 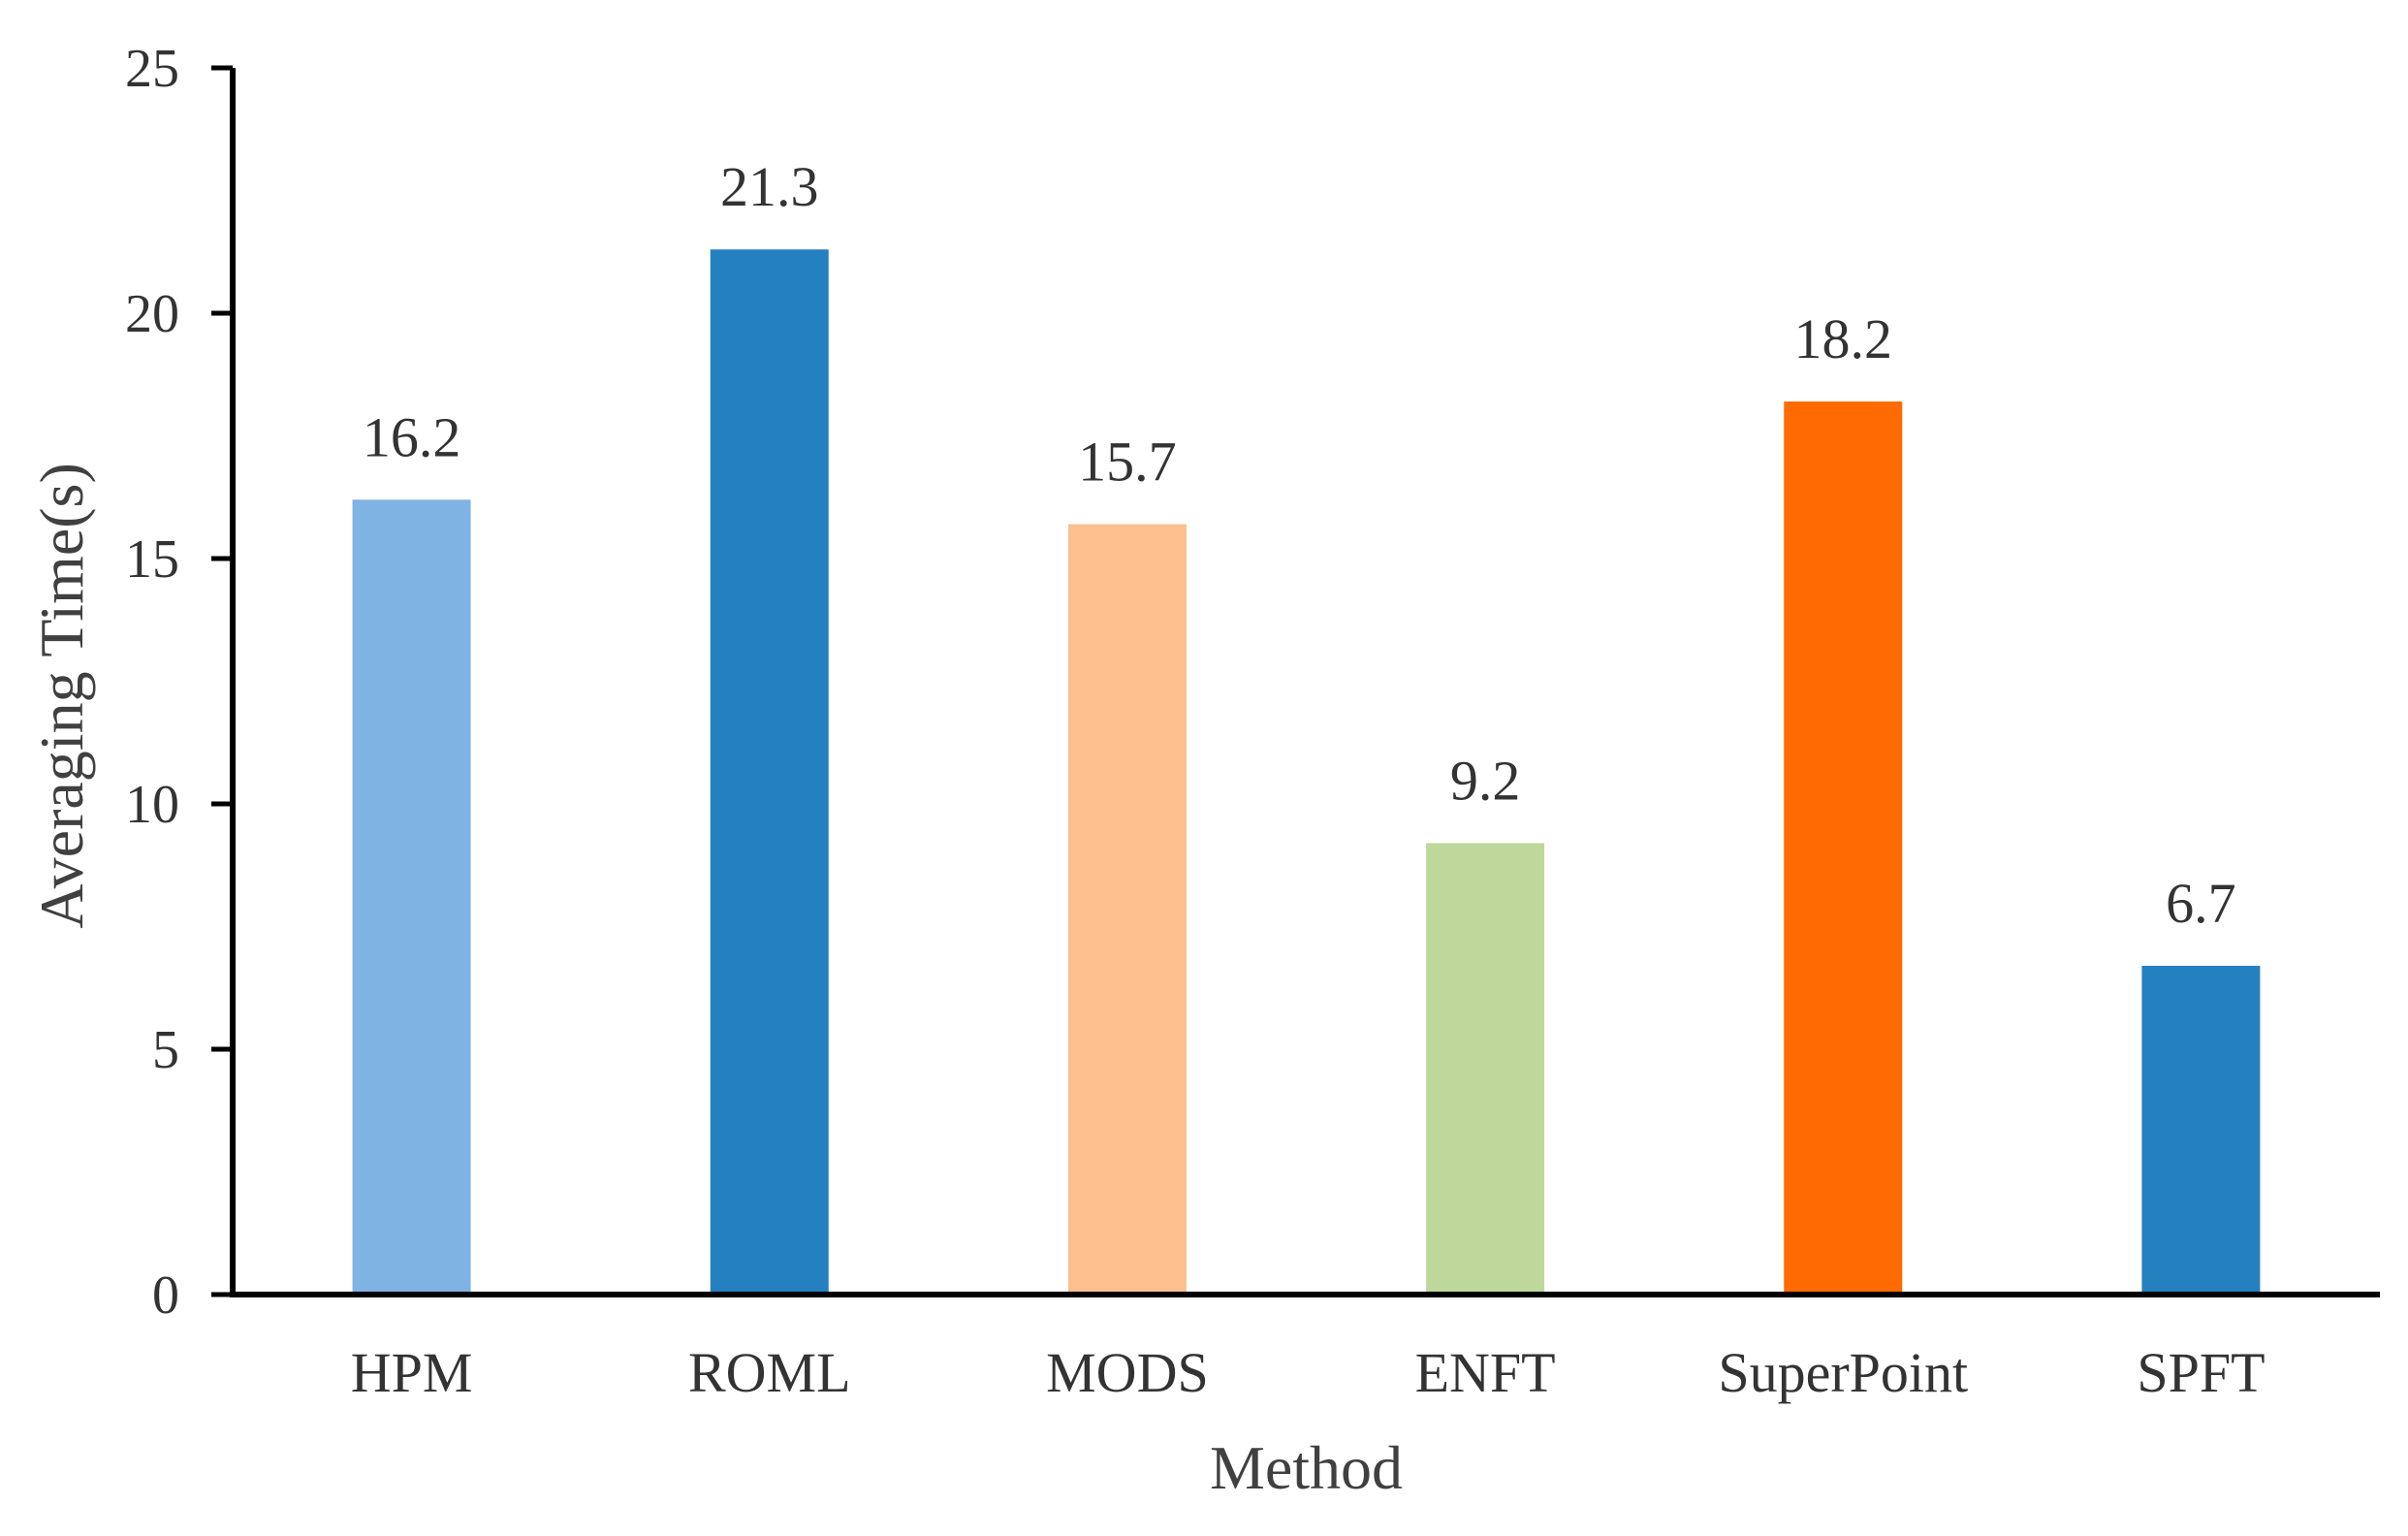 What do you see at coordinates (769, 186) in the screenshot?
I see `data-label-roml: 21.3` at bounding box center [769, 186].